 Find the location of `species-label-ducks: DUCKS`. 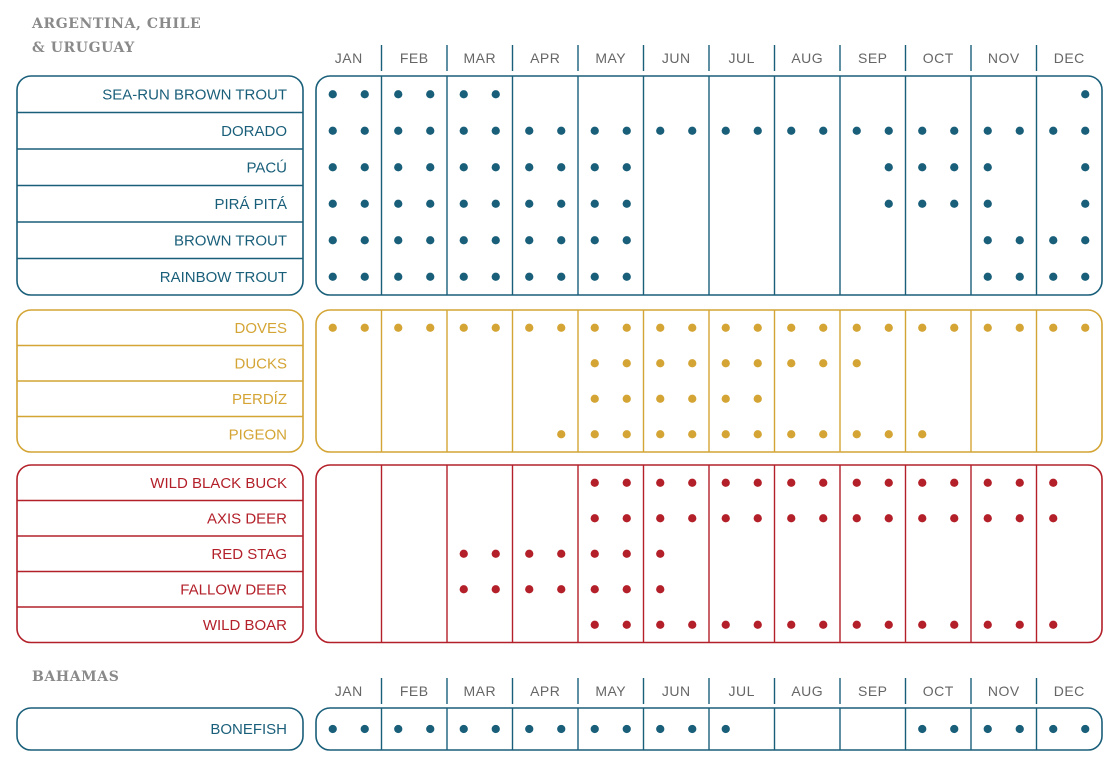

species-label-ducks: DUCKS is located at coordinates (260, 363).